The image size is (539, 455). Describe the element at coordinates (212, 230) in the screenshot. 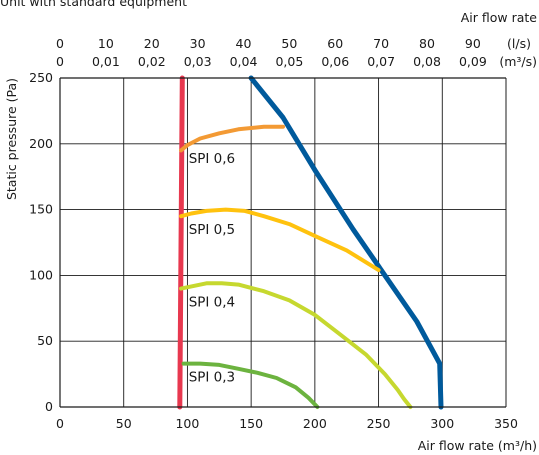

I see `spi-label: SPI 0,5` at that location.